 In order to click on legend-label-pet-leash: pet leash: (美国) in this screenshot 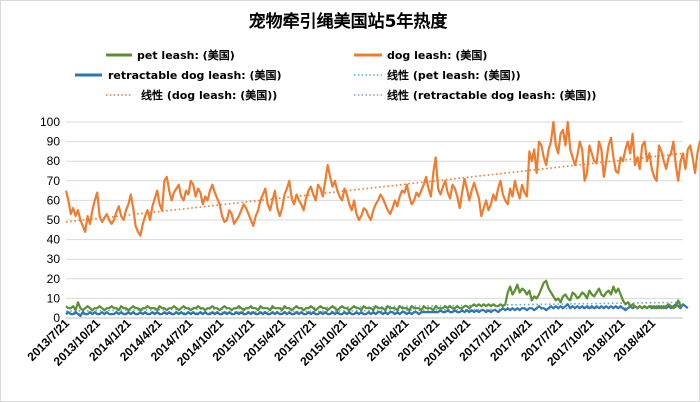, I will do `click(186, 55)`.